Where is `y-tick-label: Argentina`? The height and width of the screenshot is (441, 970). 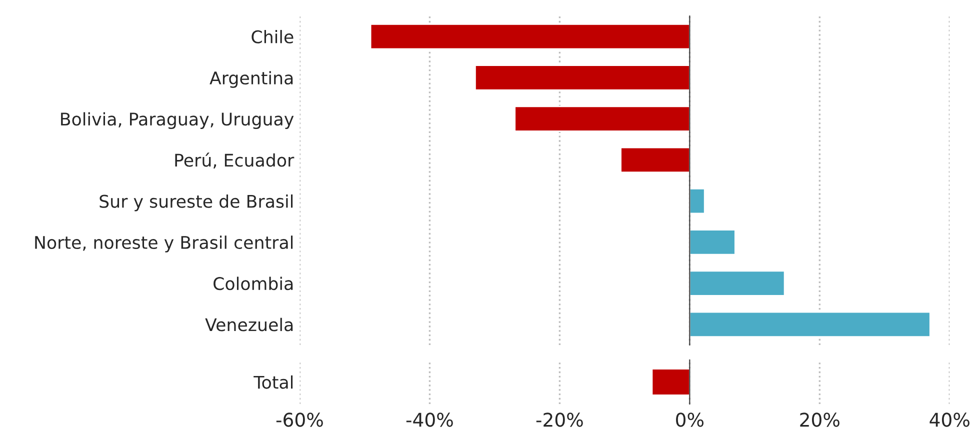 y-tick-label: Argentina is located at coordinates (251, 79).